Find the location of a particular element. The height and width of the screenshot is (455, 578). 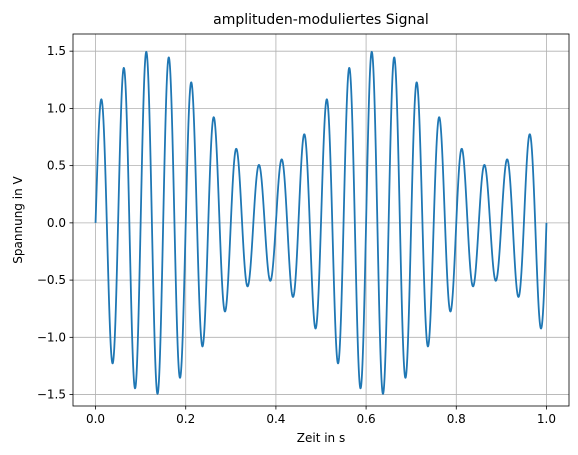

y-tick-labels: −1.5 −1.0 −0.5 0.0 0.5 1.0 1.5 is located at coordinates (51, 222).